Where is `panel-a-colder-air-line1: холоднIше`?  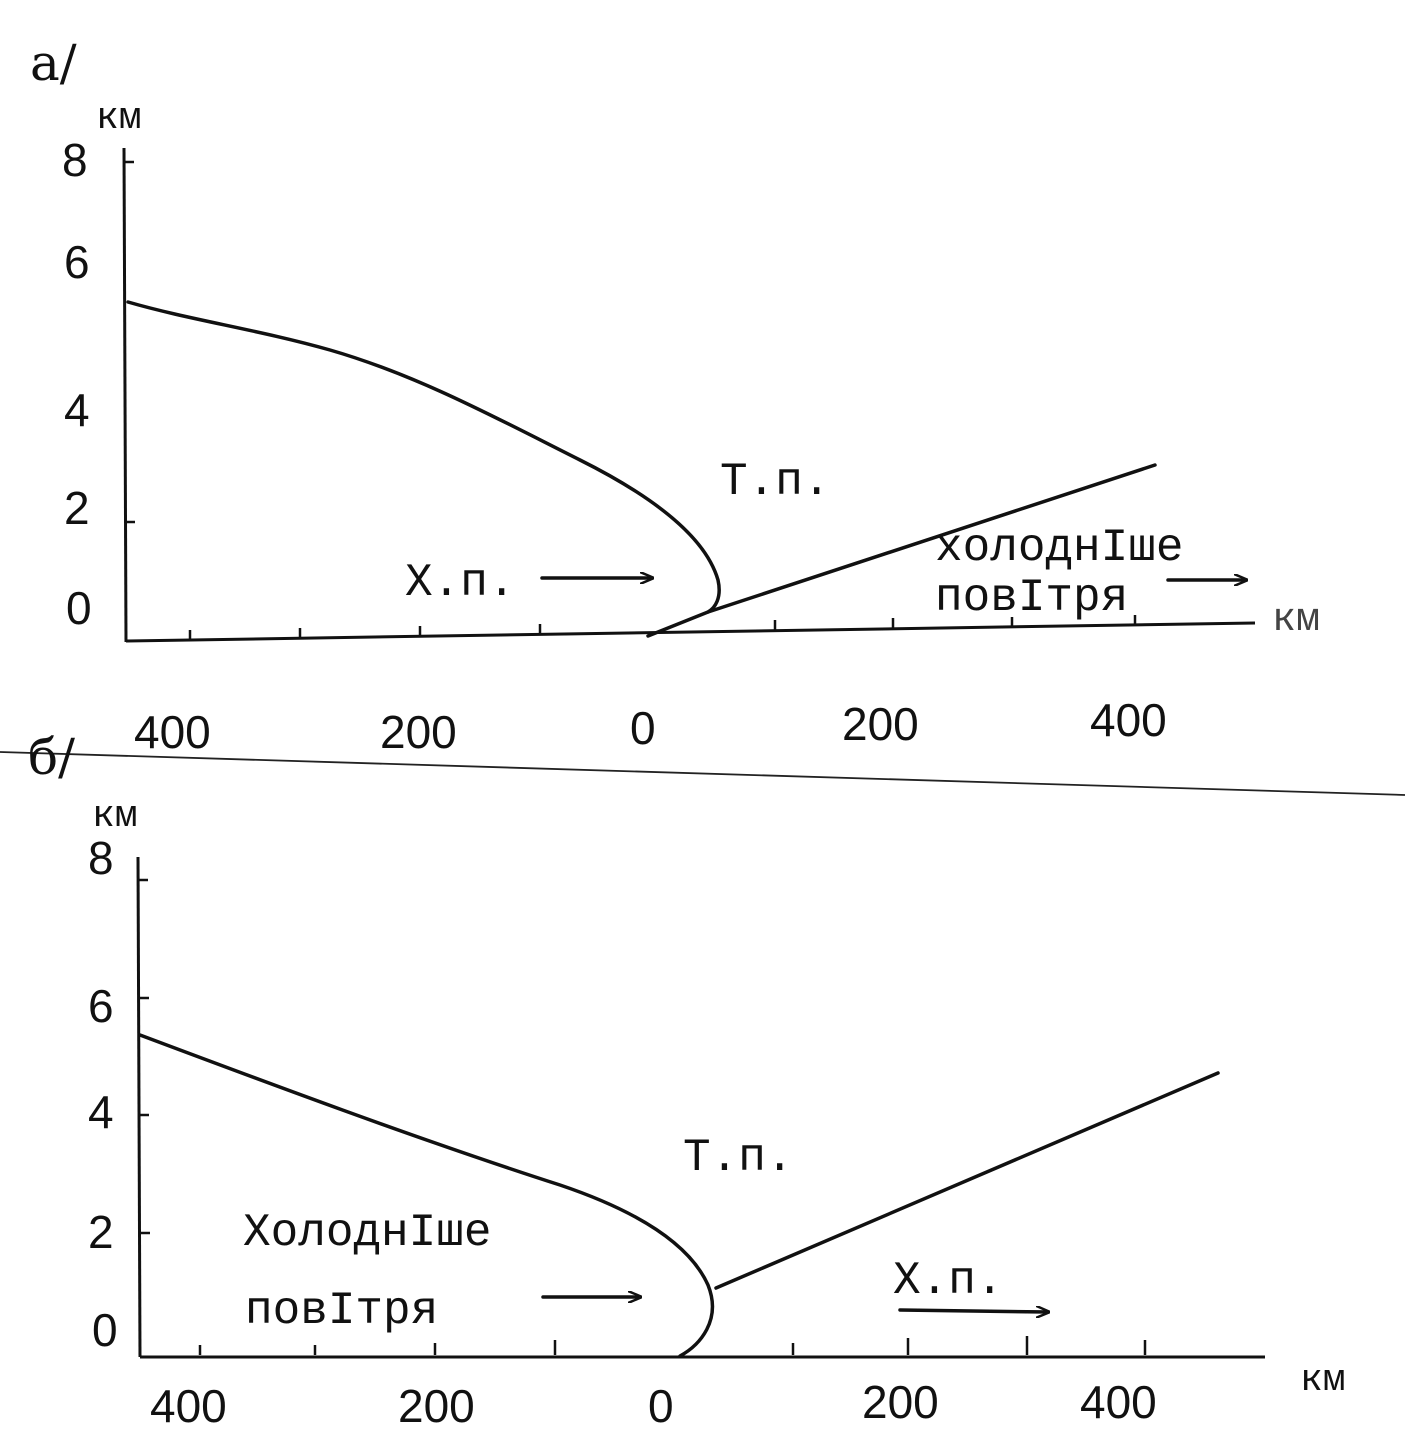 panel-a-colder-air-line1: холоднIше is located at coordinates (1059, 548).